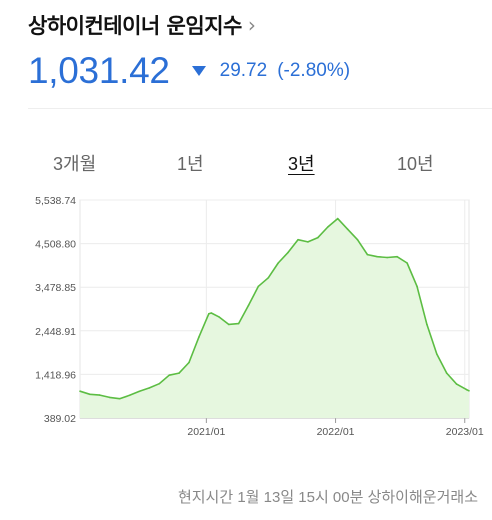 This screenshot has width=492, height=520. What do you see at coordinates (336, 432) in the screenshot?
I see `x-tick-label: 2022/01` at bounding box center [336, 432].